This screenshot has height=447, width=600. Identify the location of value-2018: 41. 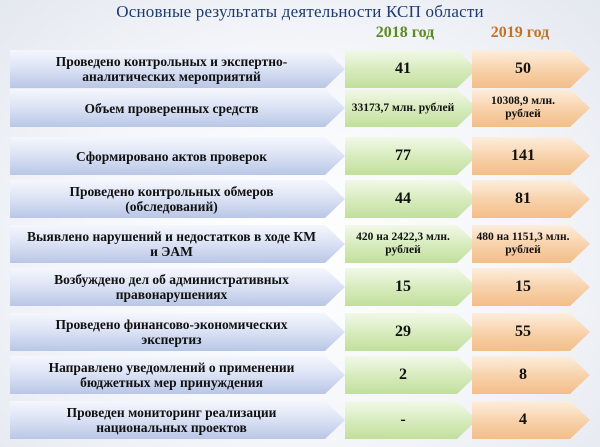
(411, 69).